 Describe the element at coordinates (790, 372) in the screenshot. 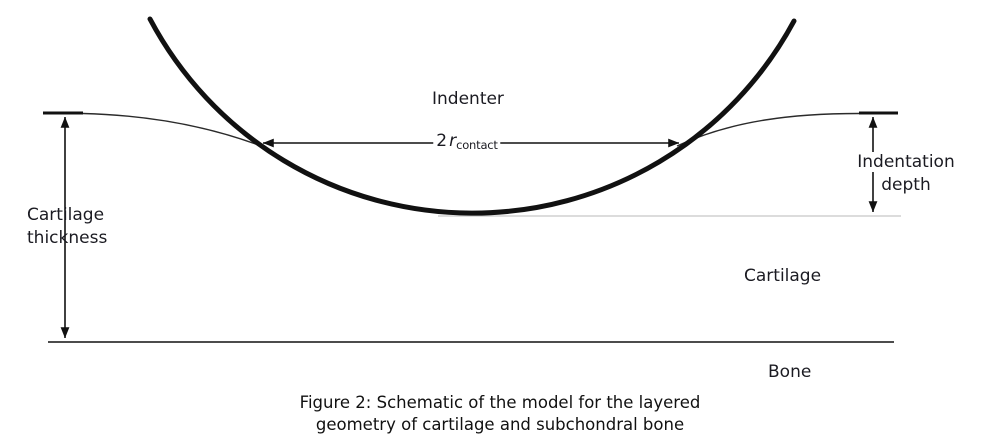

I see `bone-layer-label: Bone` at that location.